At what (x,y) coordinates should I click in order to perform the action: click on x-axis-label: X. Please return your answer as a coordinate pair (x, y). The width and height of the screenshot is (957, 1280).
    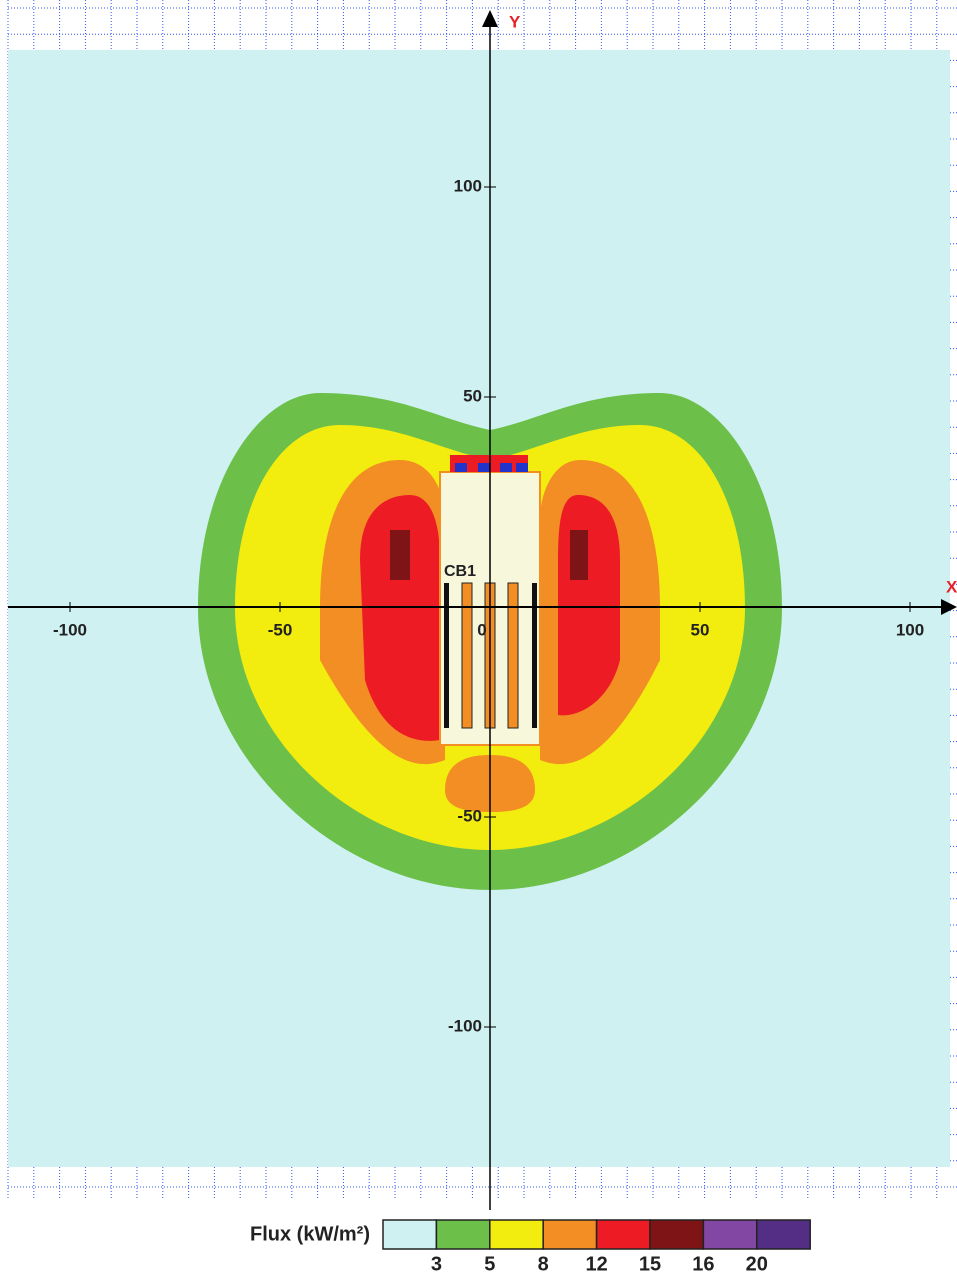
    Looking at the image, I should click on (951, 586).